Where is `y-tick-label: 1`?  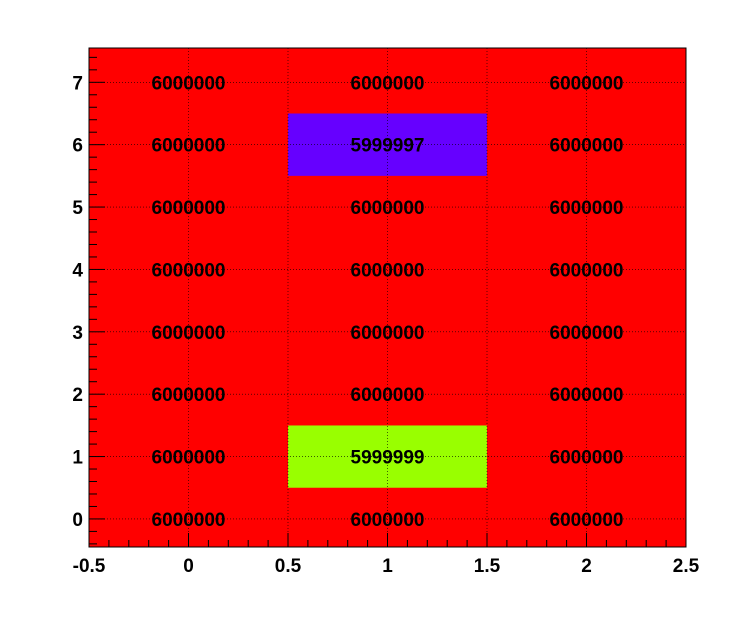 y-tick-label: 1 is located at coordinates (77, 458).